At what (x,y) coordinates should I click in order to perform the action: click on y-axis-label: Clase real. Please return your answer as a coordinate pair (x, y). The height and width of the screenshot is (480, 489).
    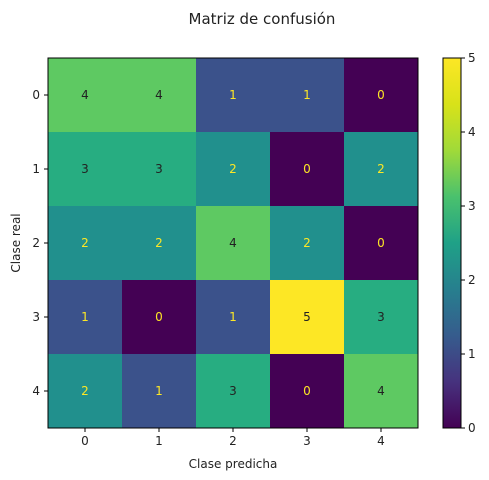
    Looking at the image, I should click on (16, 242).